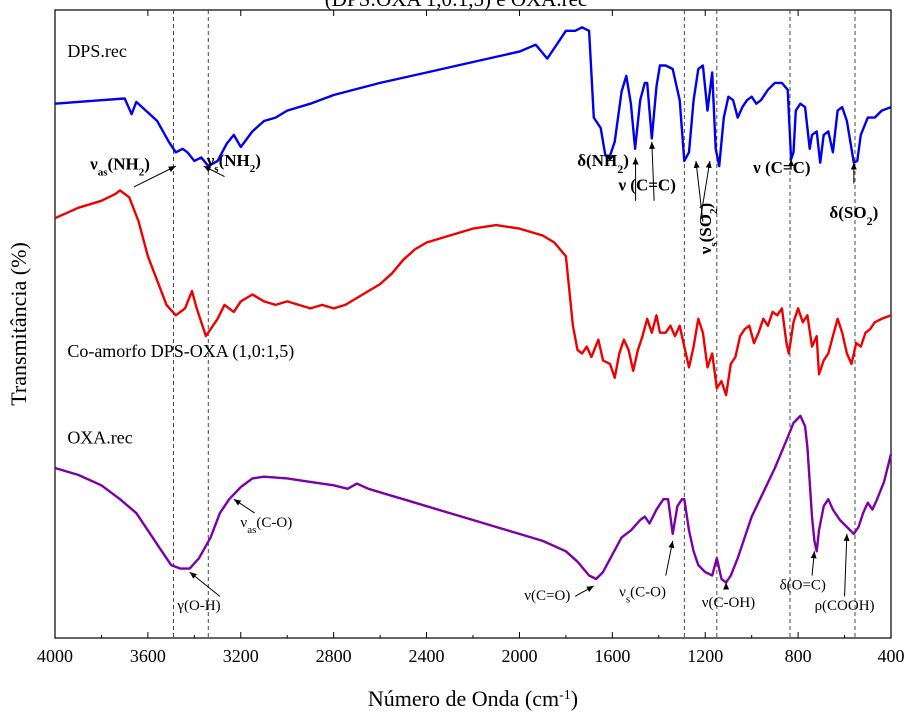 Image resolution: width=912 pixels, height=720 pixels. What do you see at coordinates (612, 656) in the screenshot?
I see `x-tick-label: 1600` at bounding box center [612, 656].